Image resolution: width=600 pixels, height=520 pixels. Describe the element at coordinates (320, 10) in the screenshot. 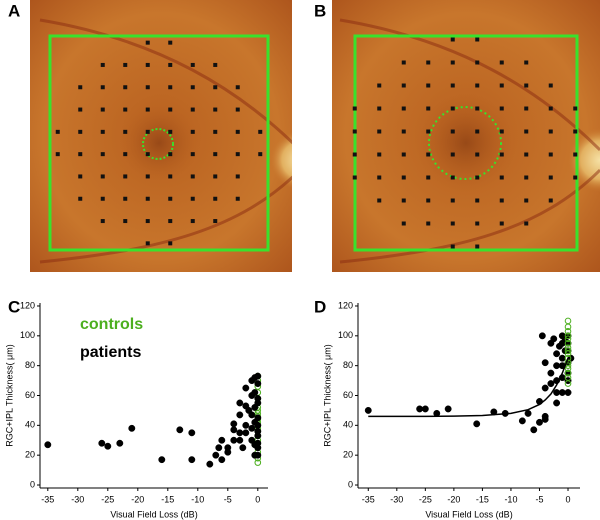

I see `panel-label: B` at that location.